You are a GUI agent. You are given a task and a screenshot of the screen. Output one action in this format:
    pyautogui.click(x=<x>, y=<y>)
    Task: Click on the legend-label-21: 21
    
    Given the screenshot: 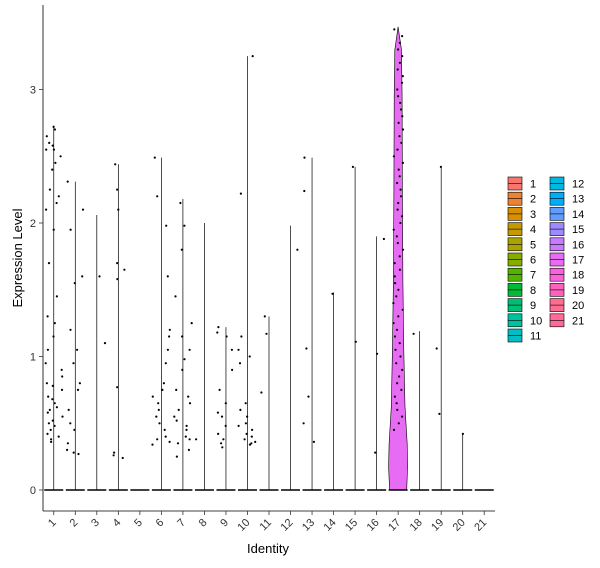 What is the action you would take?
    pyautogui.click(x=578, y=321)
    